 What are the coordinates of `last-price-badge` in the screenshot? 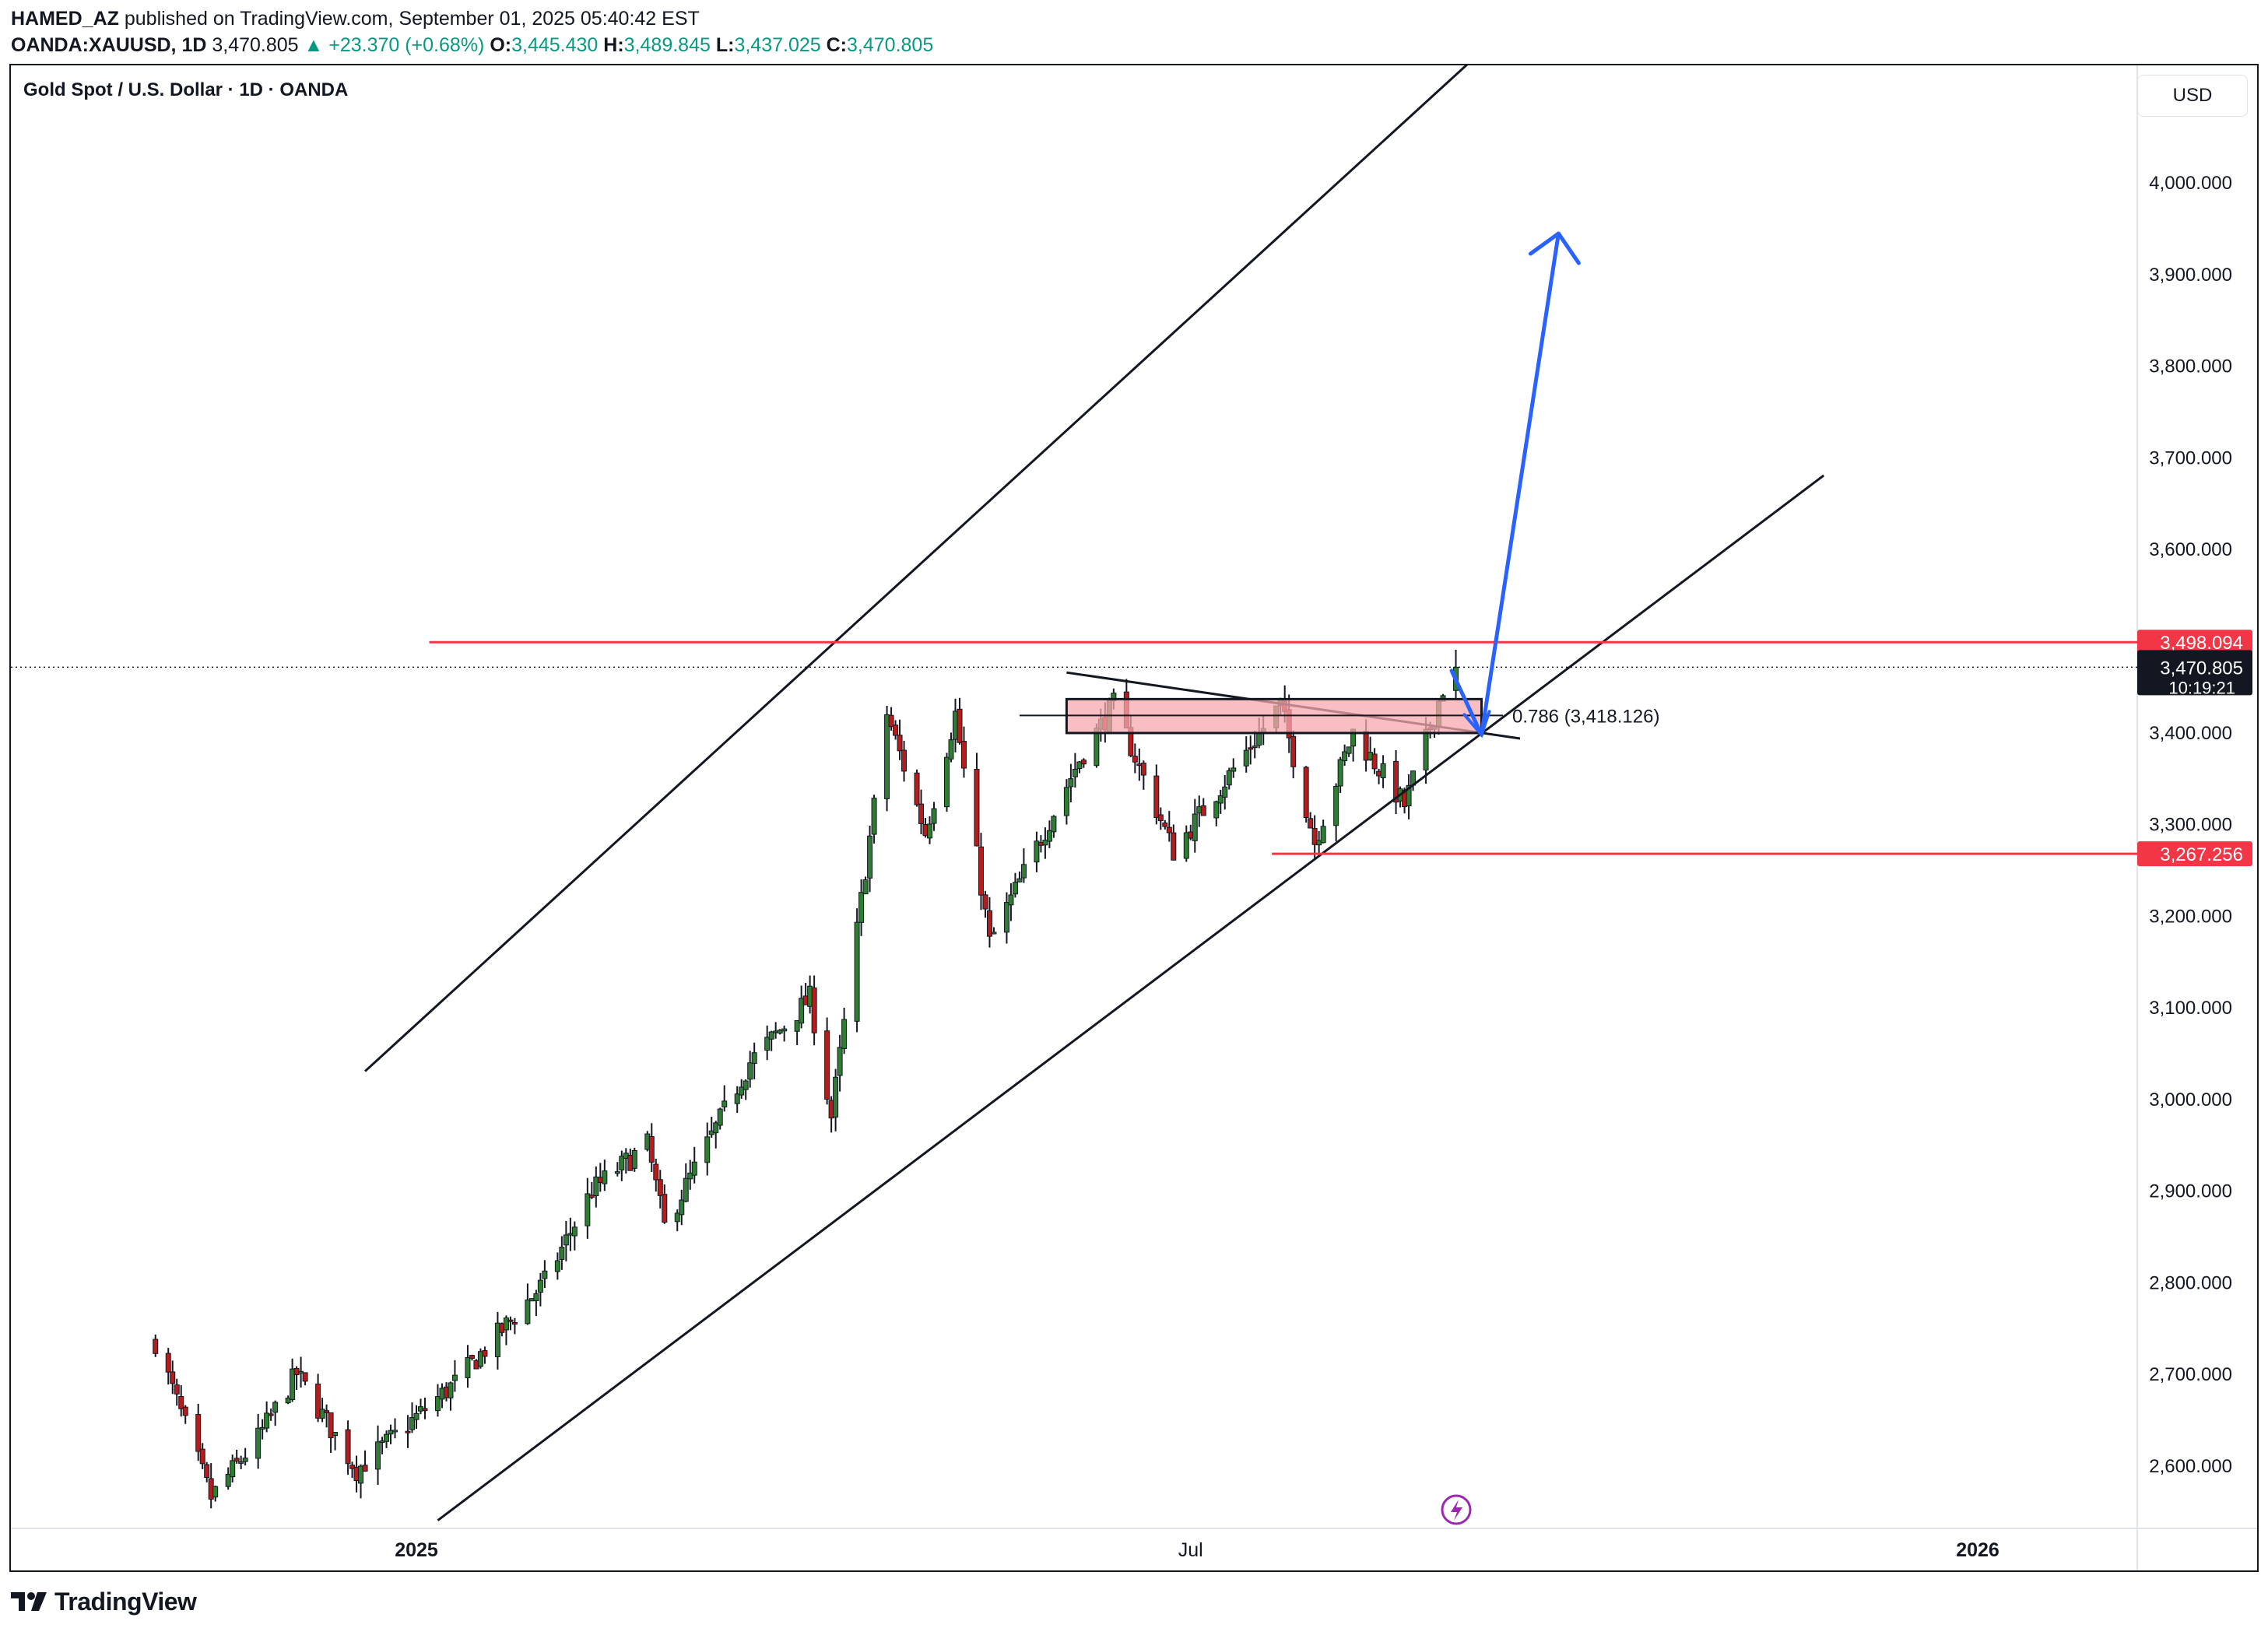 It's located at (2194, 673).